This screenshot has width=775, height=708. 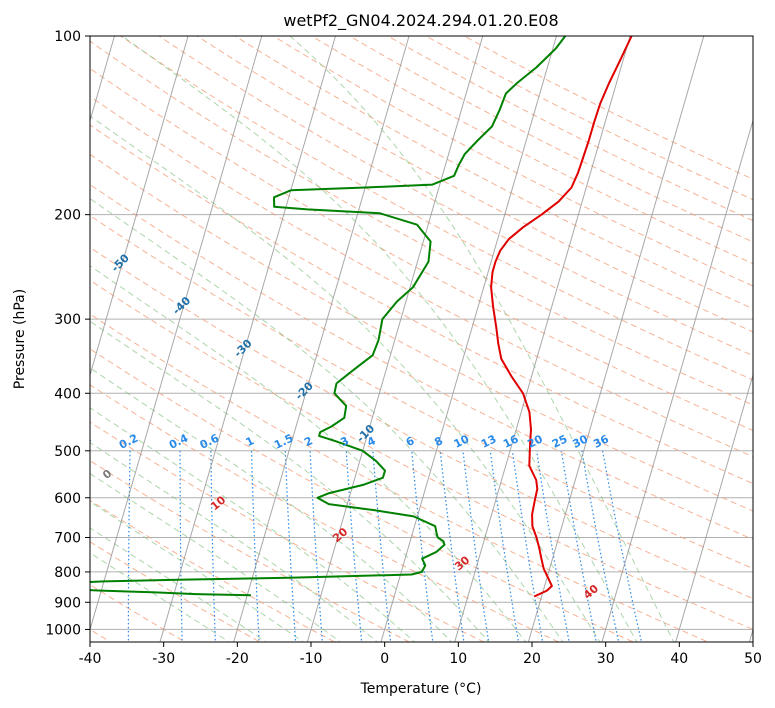 What do you see at coordinates (581, 441) in the screenshot?
I see `mixing-ratio-label: 30` at bounding box center [581, 441].